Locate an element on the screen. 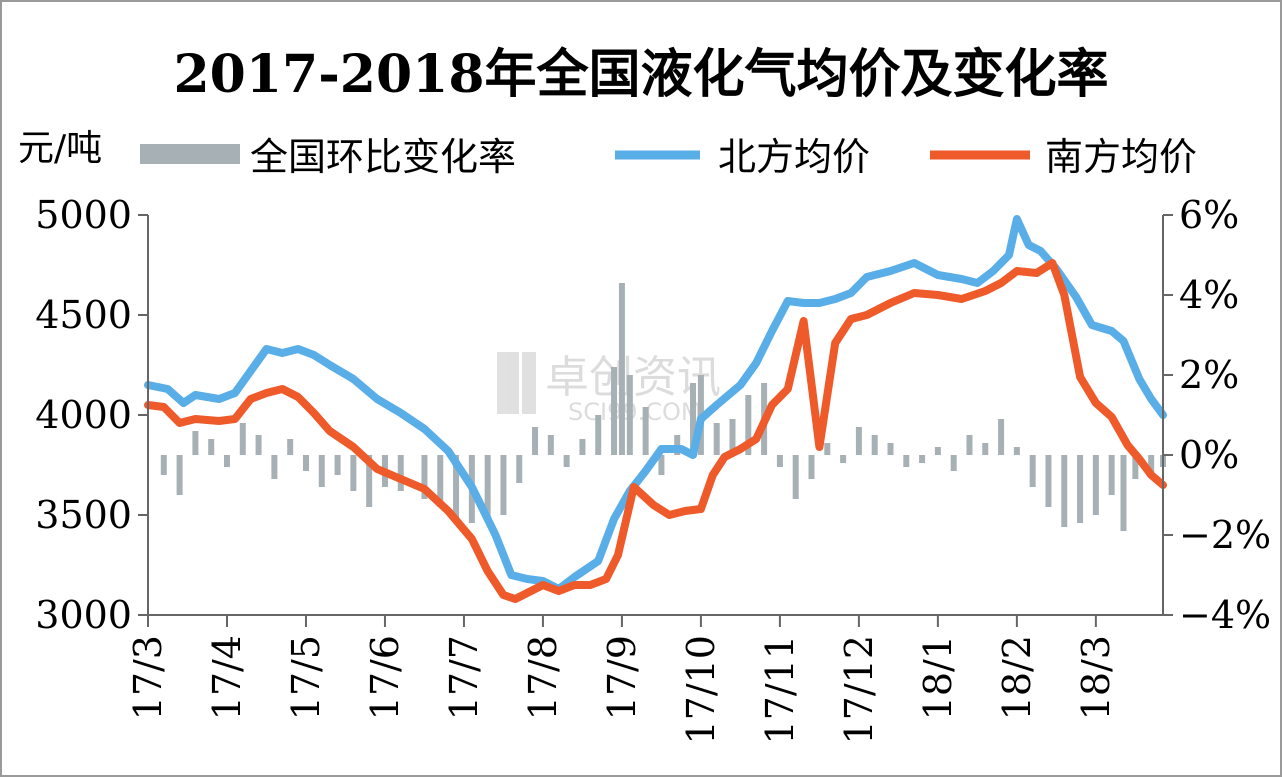  x-tick-label: 17/3 is located at coordinates (148, 677).